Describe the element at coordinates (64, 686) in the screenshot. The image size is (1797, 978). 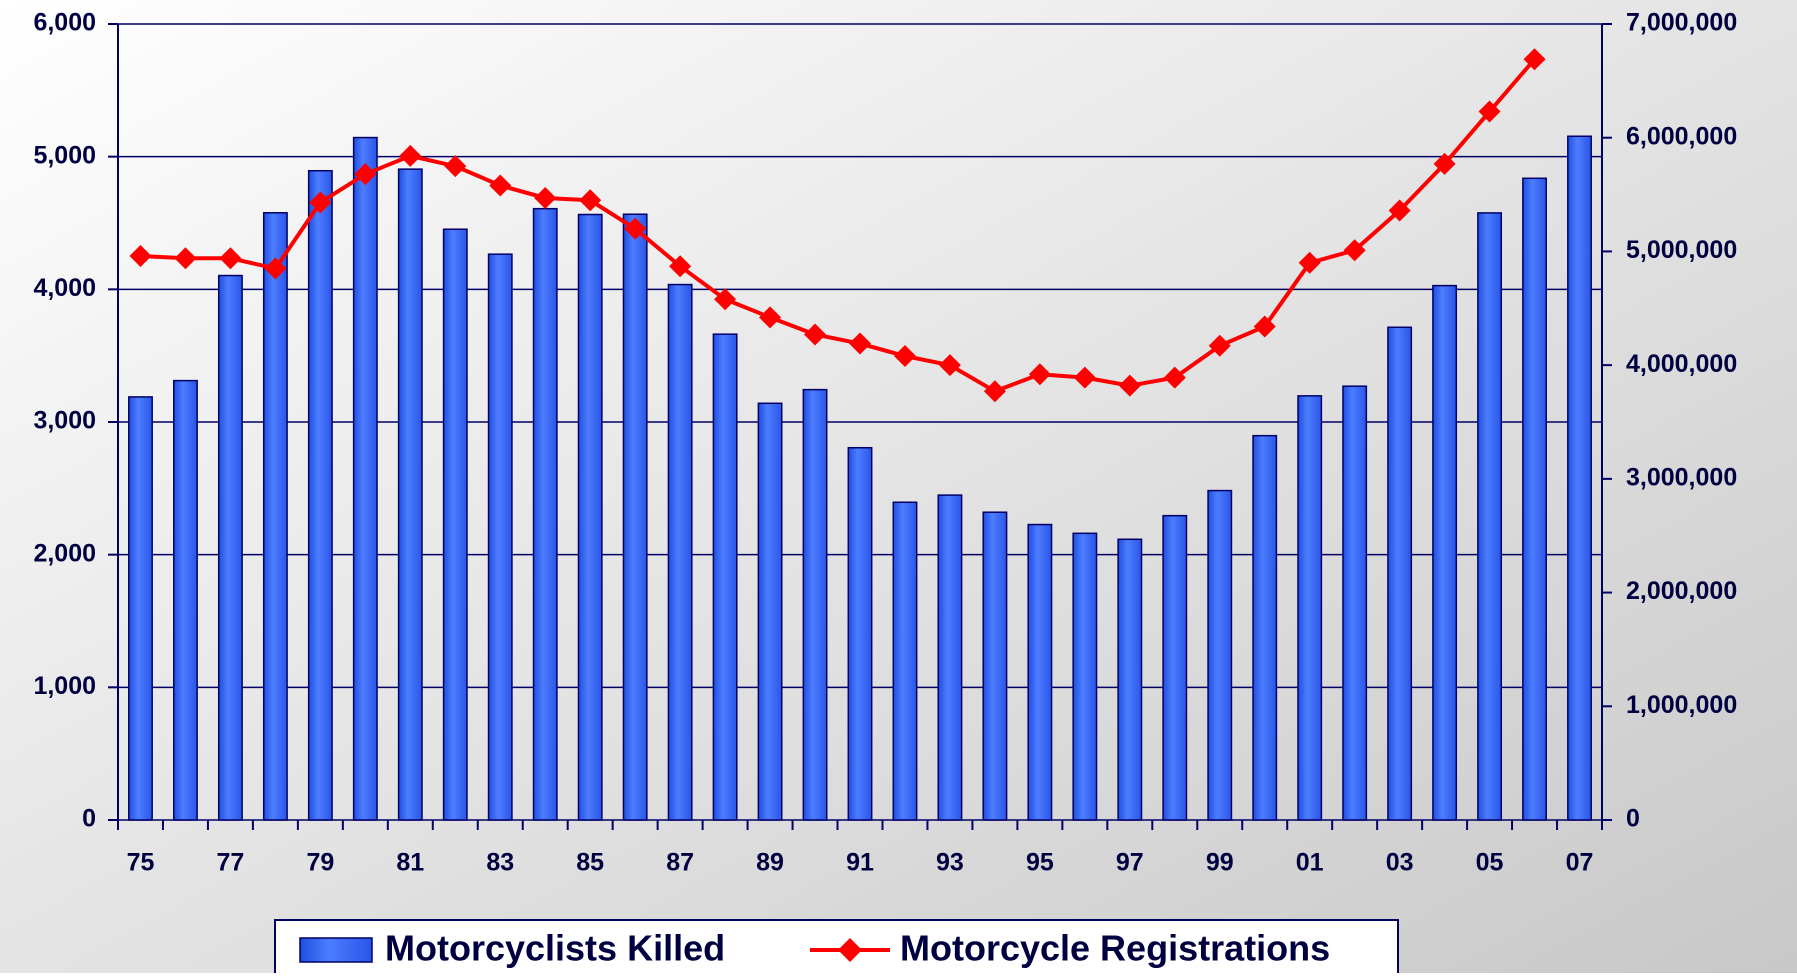
I see `y-tick-label: 1,000` at that location.